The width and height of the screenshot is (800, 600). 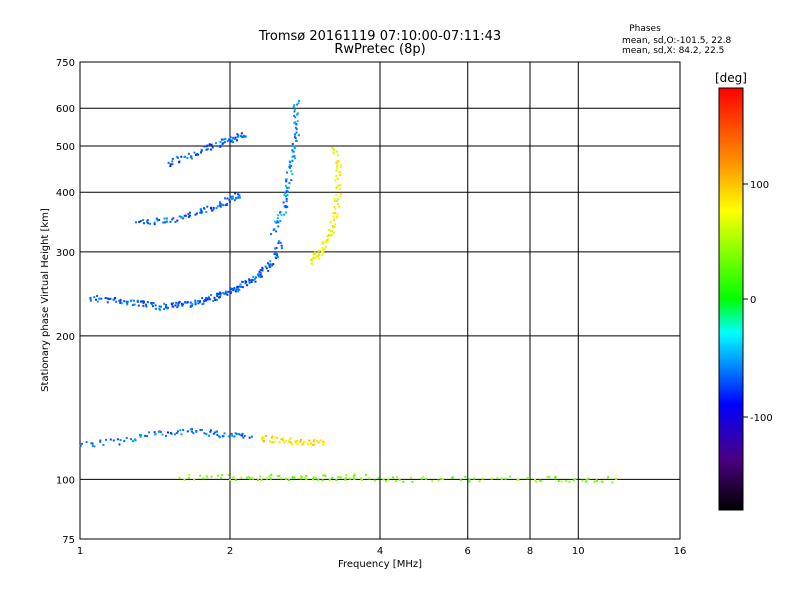 I want to click on y-axis-label: Stationary phase Virtual Height [km], so click(x=45, y=300).